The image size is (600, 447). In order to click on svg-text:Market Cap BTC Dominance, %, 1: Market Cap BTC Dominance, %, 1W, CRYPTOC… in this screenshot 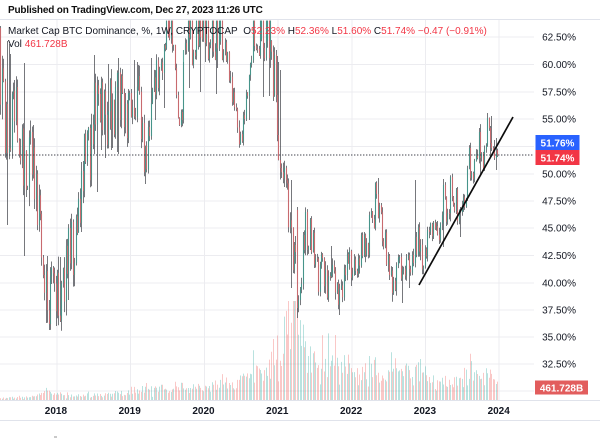, I will do `click(247, 31)`.